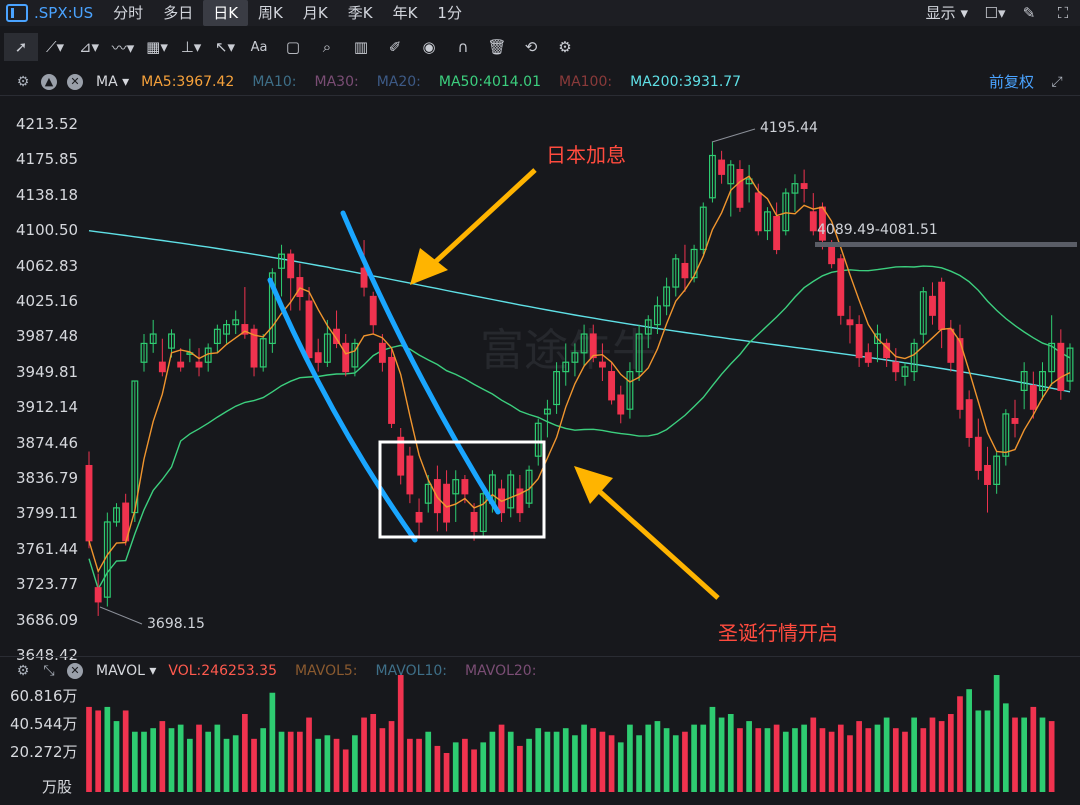  I want to click on collapse-icon: ▲, so click(49, 81).